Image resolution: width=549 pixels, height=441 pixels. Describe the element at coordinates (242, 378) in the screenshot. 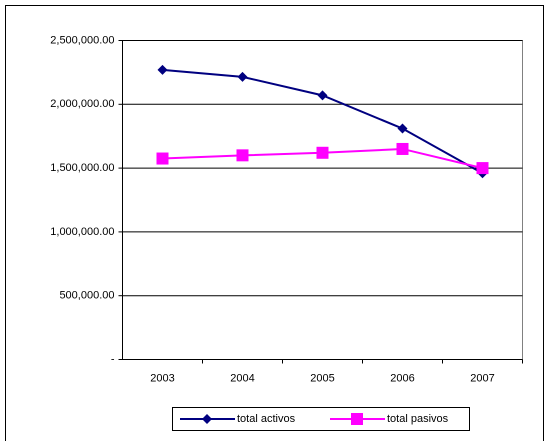

I see `x-tick-label: 2004` at that location.